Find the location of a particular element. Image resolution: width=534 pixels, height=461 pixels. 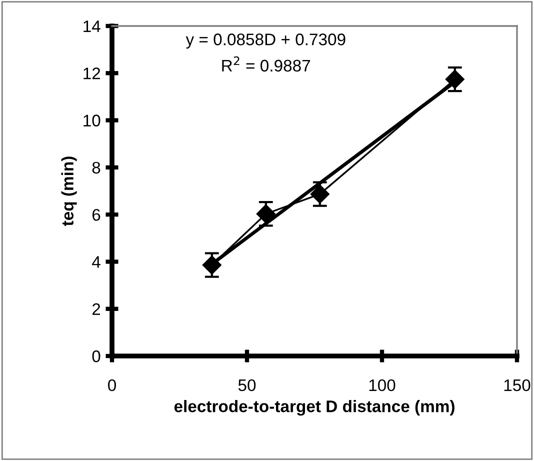

y-tick-label: 14 is located at coordinates (92, 26).